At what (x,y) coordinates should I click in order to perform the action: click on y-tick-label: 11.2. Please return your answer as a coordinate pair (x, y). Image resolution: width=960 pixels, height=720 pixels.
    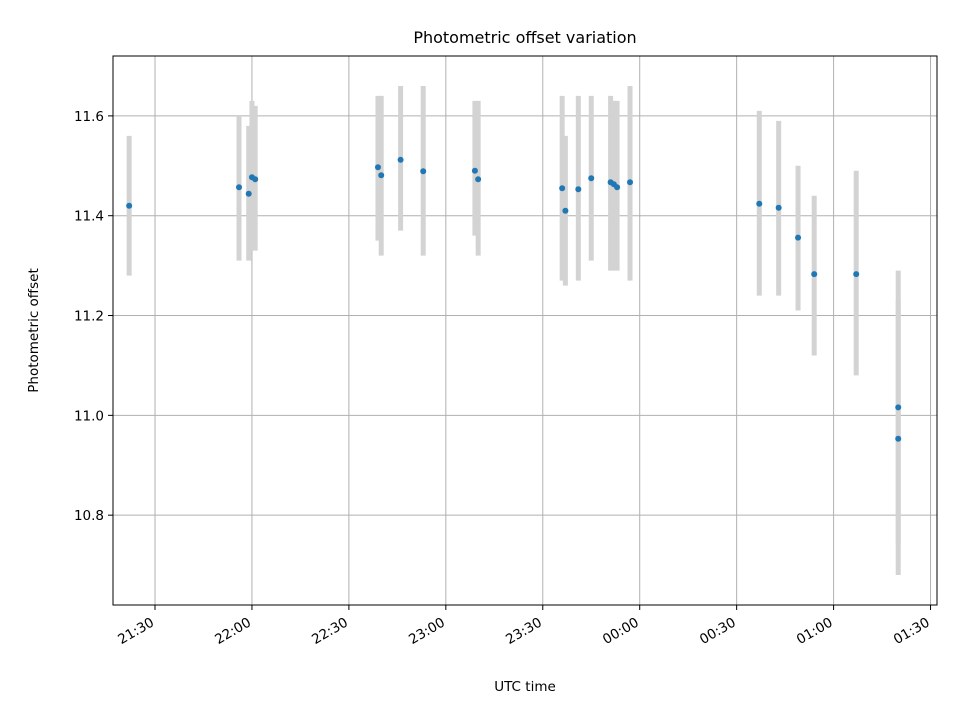
    Looking at the image, I should click on (89, 317).